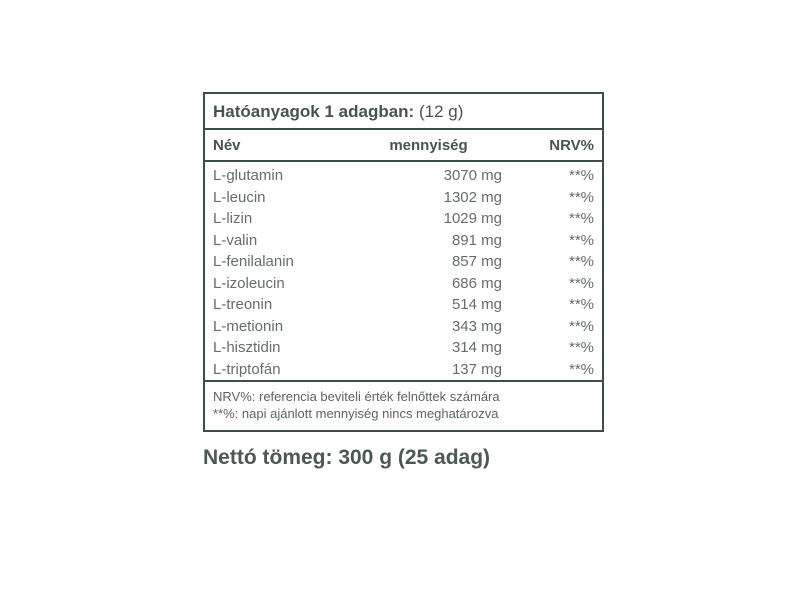 This screenshot has height=600, width=800. I want to click on ingredient-name: L-hisztidin, so click(247, 347).